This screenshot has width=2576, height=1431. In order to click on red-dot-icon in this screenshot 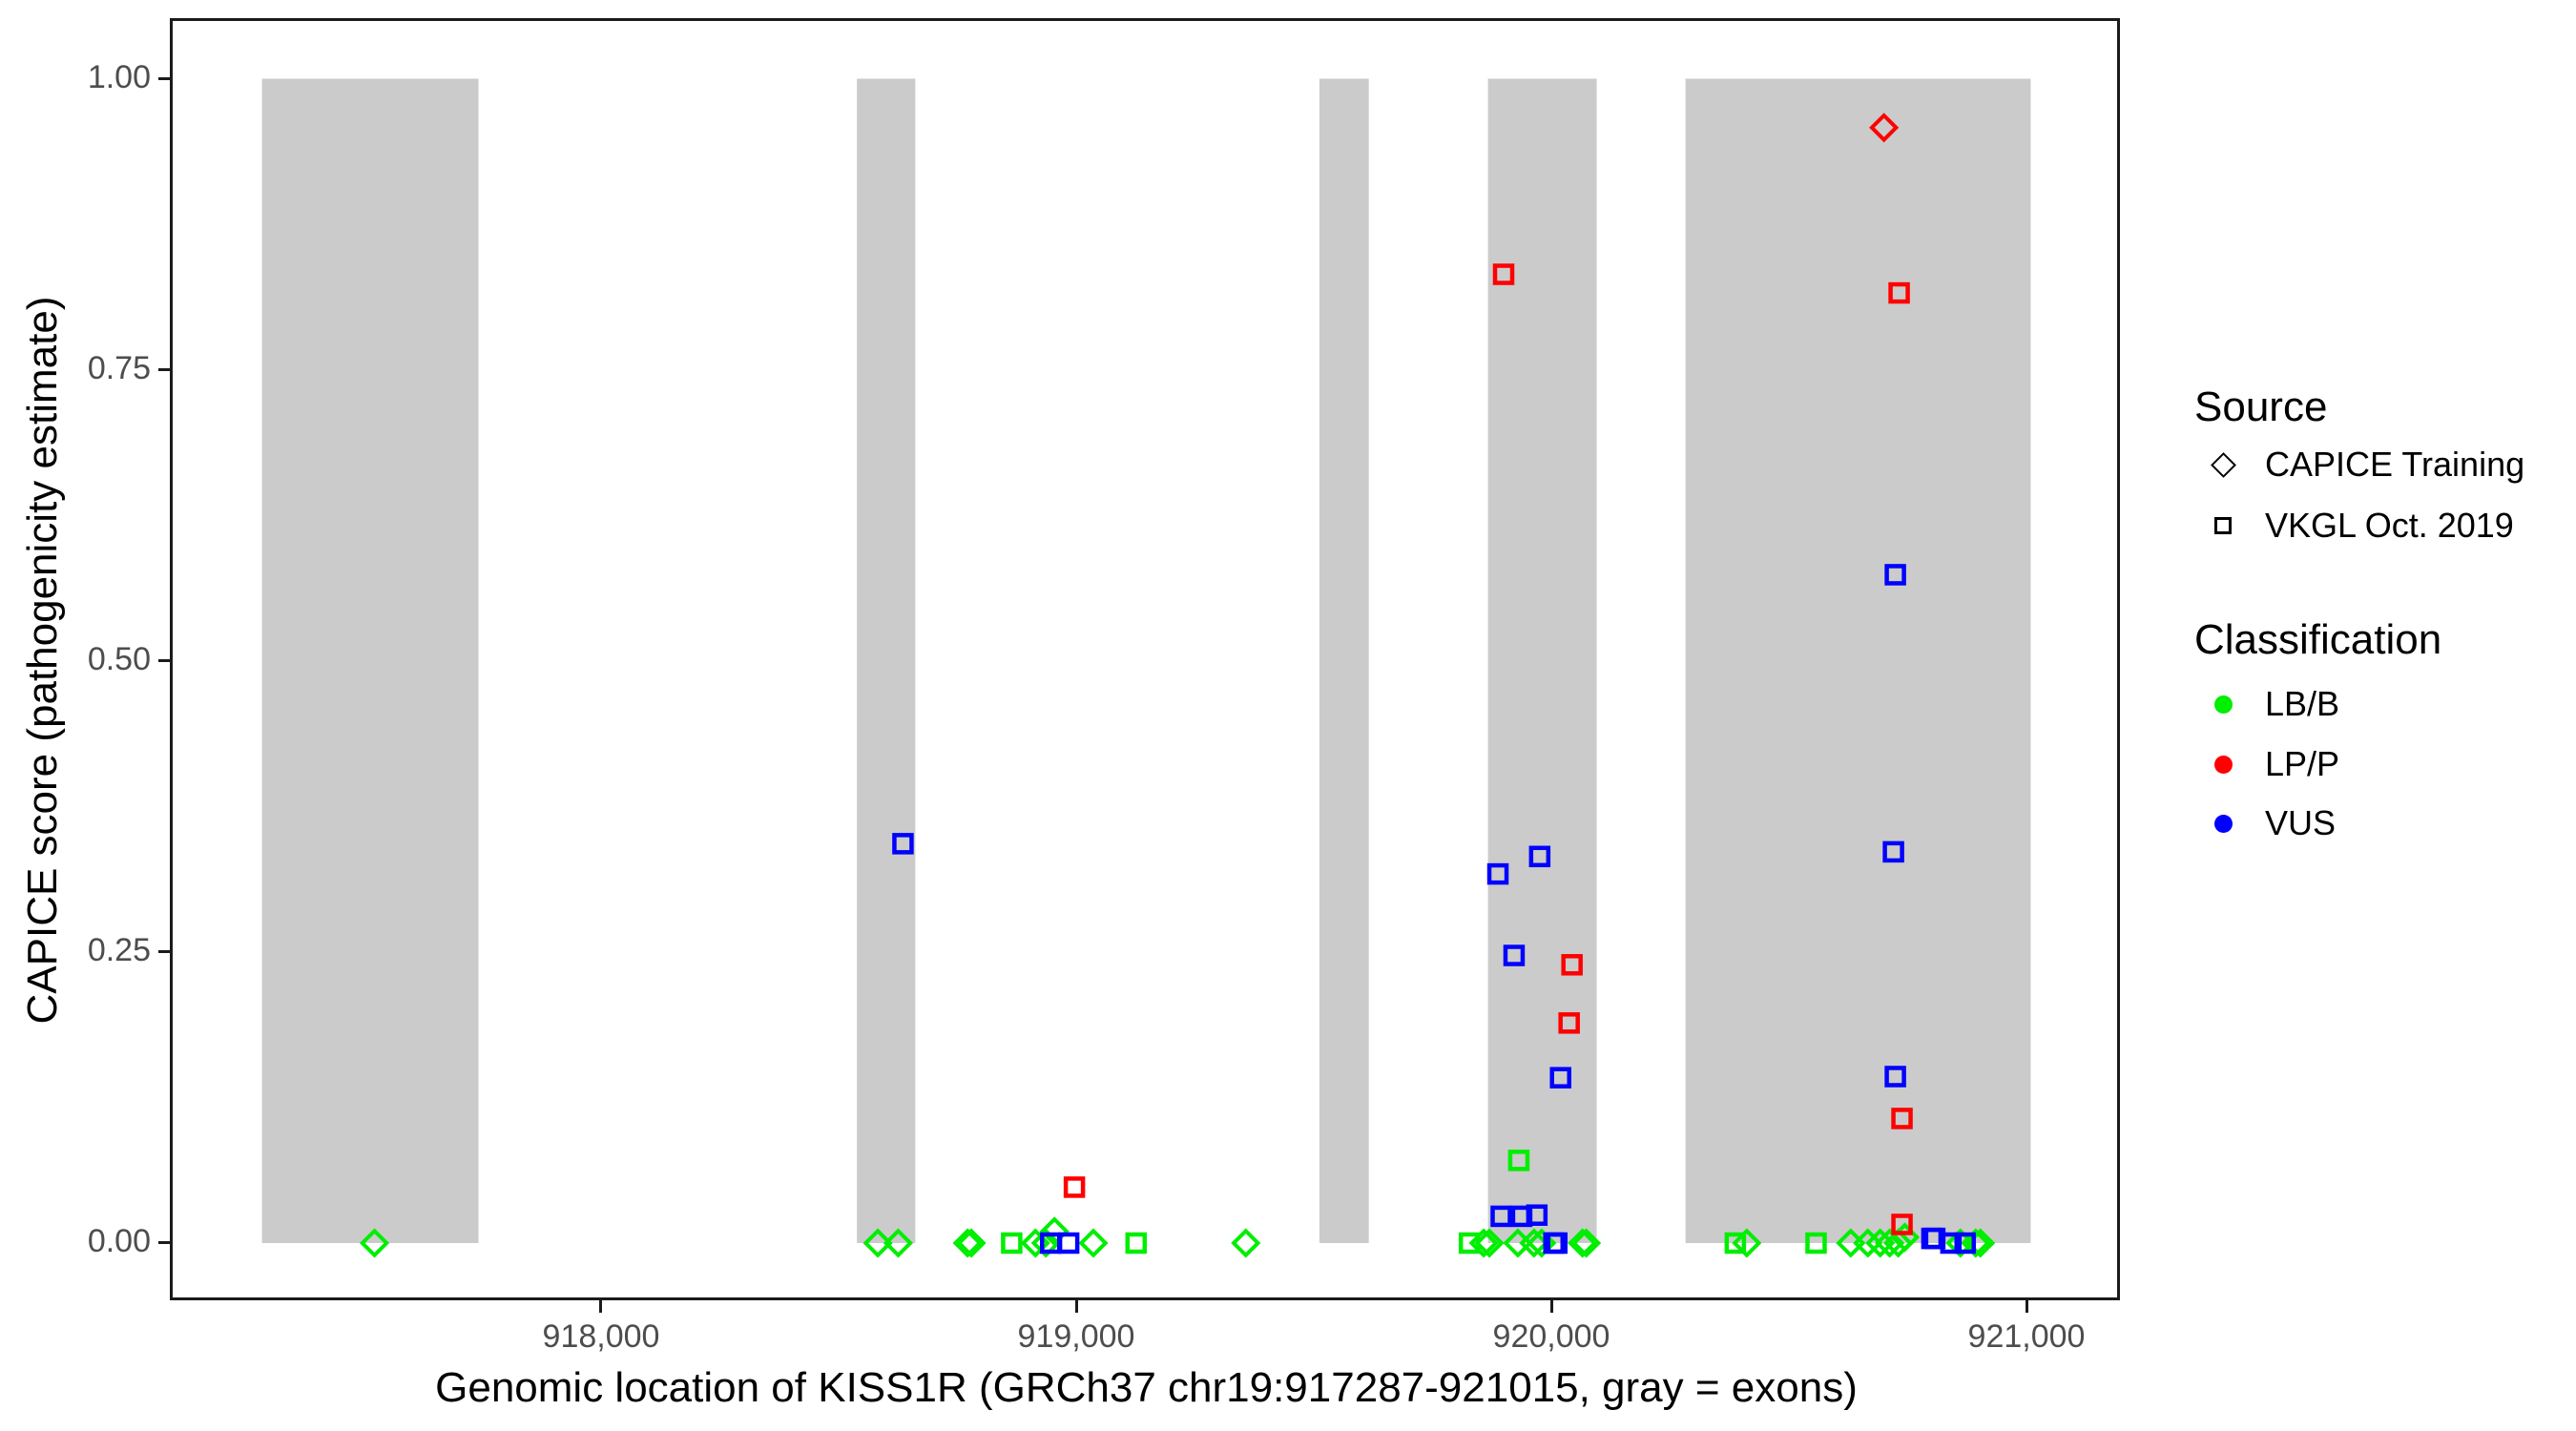, I will do `click(2223, 764)`.